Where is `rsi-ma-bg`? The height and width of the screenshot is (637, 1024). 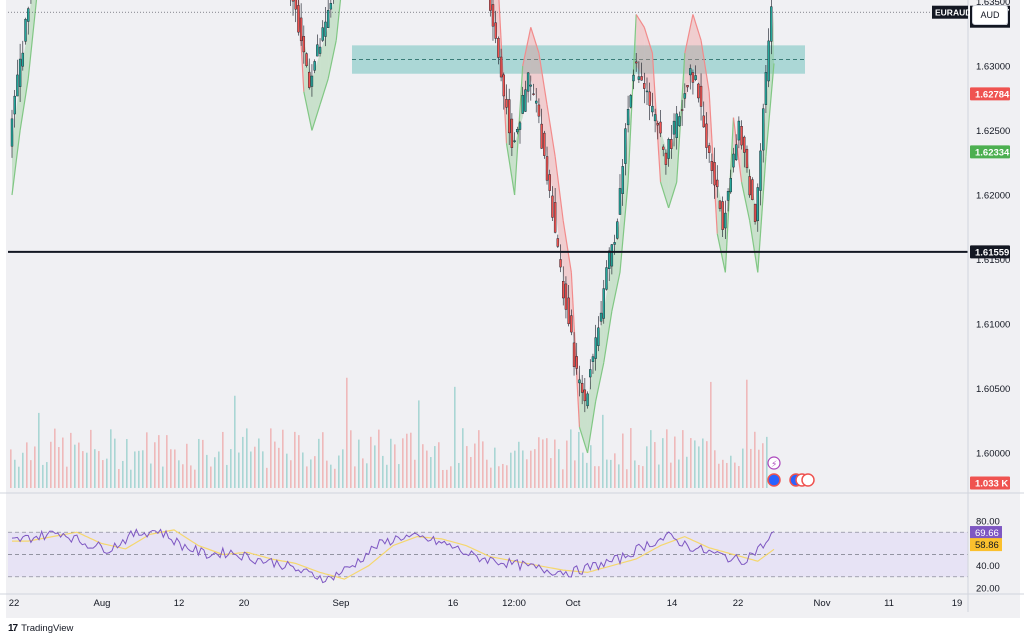 rsi-ma-bg is located at coordinates (986, 545).